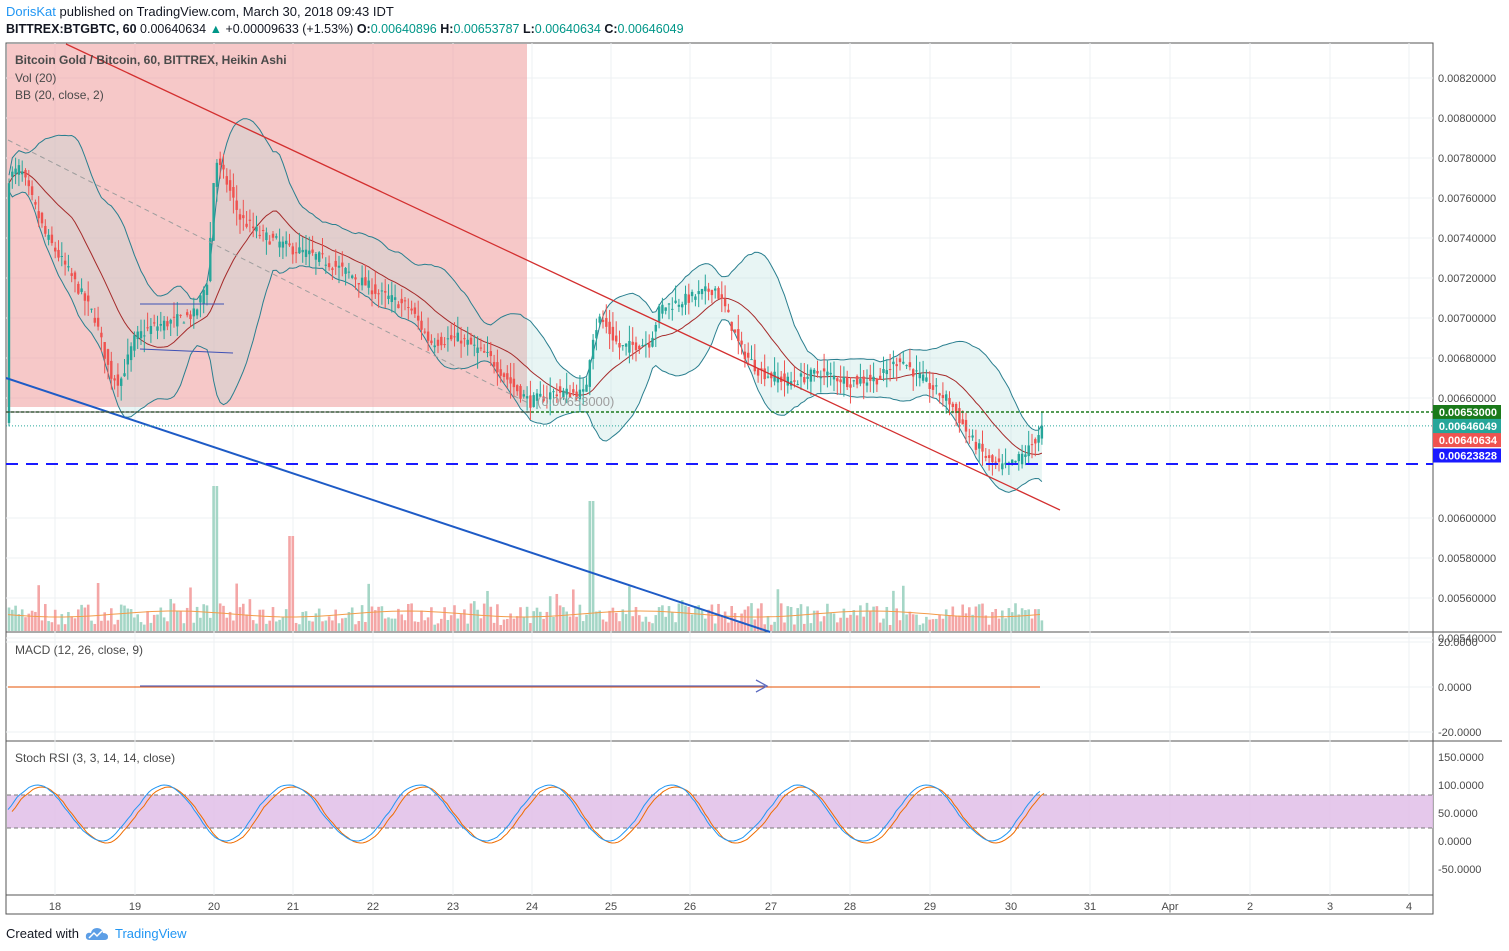  What do you see at coordinates (71, 29) in the screenshot?
I see `symbol-name: BITTREX:BTGBTC, 60` at bounding box center [71, 29].